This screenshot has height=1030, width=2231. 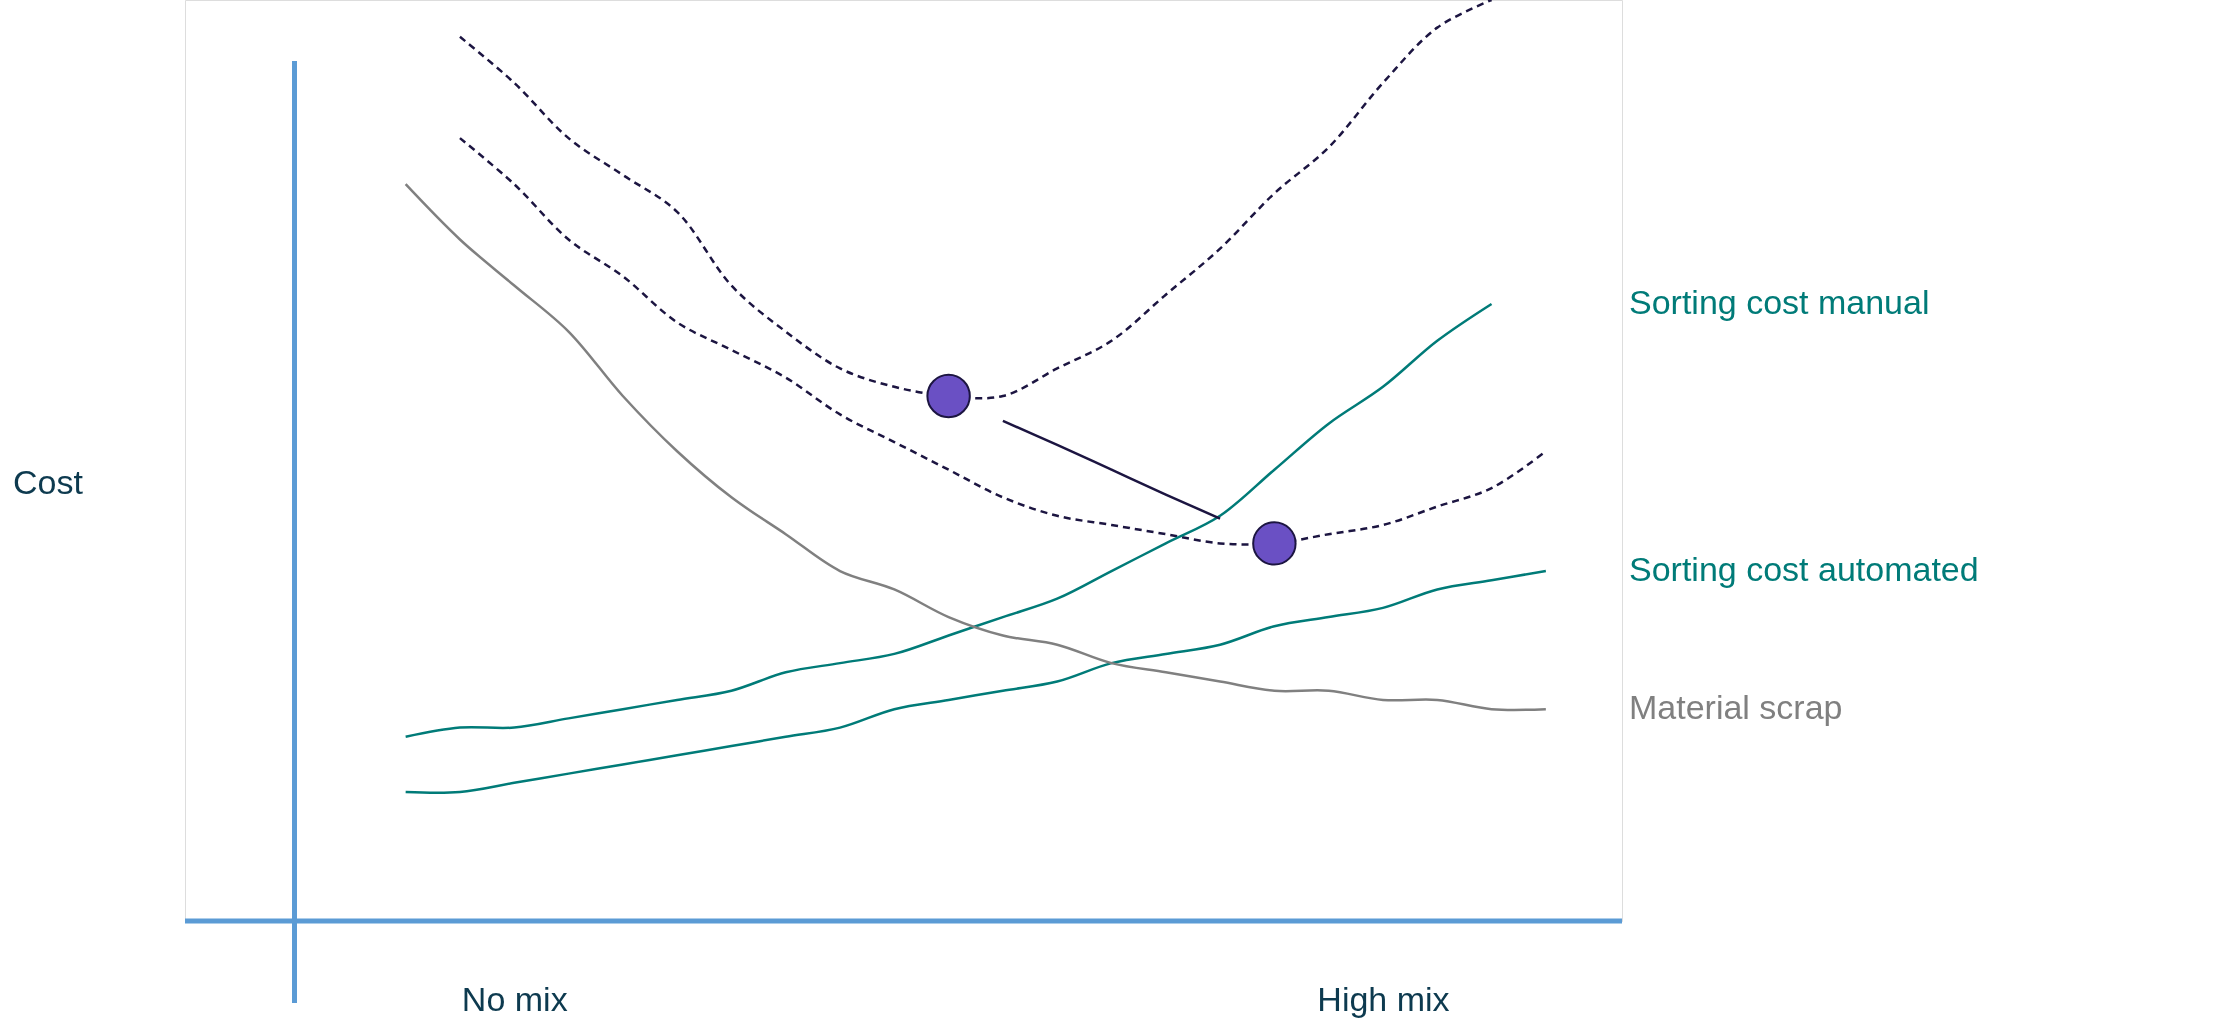 I want to click on x-tick-label: No mix, so click(x=514, y=998).